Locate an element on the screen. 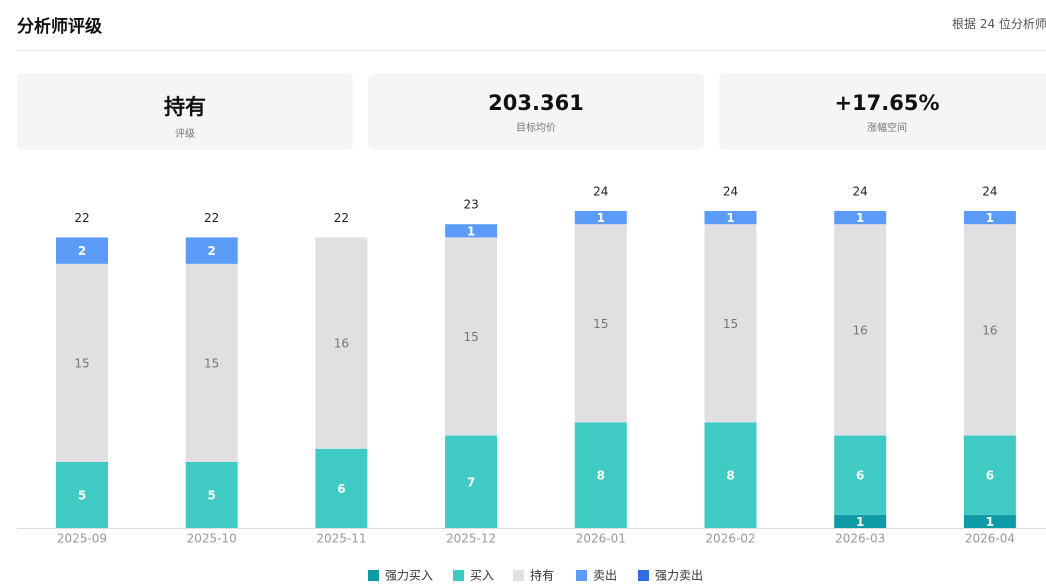 The width and height of the screenshot is (1046, 587). divider is located at coordinates (531, 50).